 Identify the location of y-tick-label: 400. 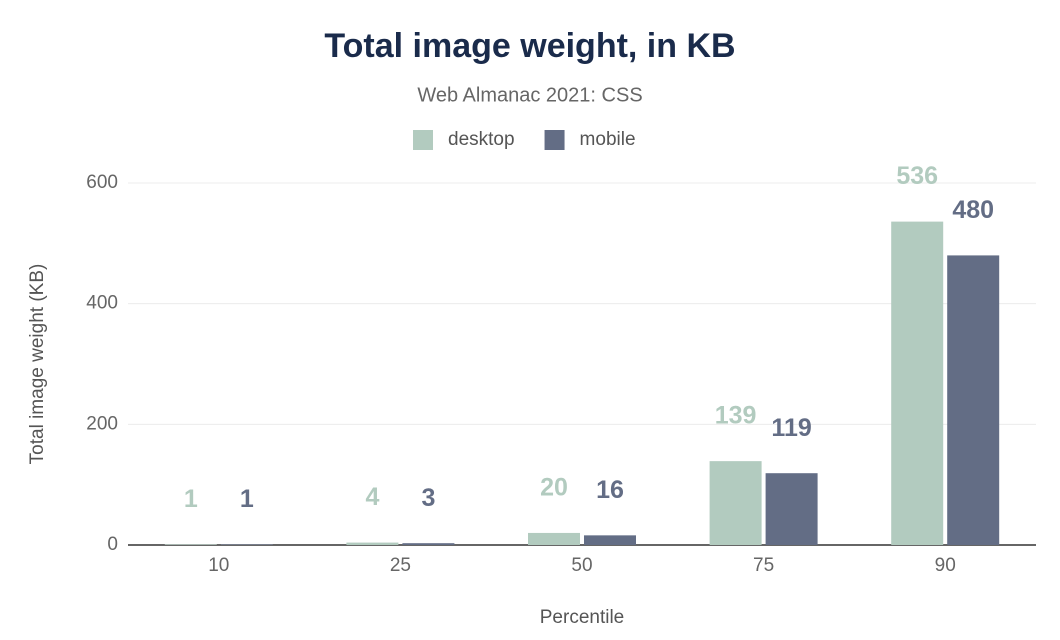
(102, 303).